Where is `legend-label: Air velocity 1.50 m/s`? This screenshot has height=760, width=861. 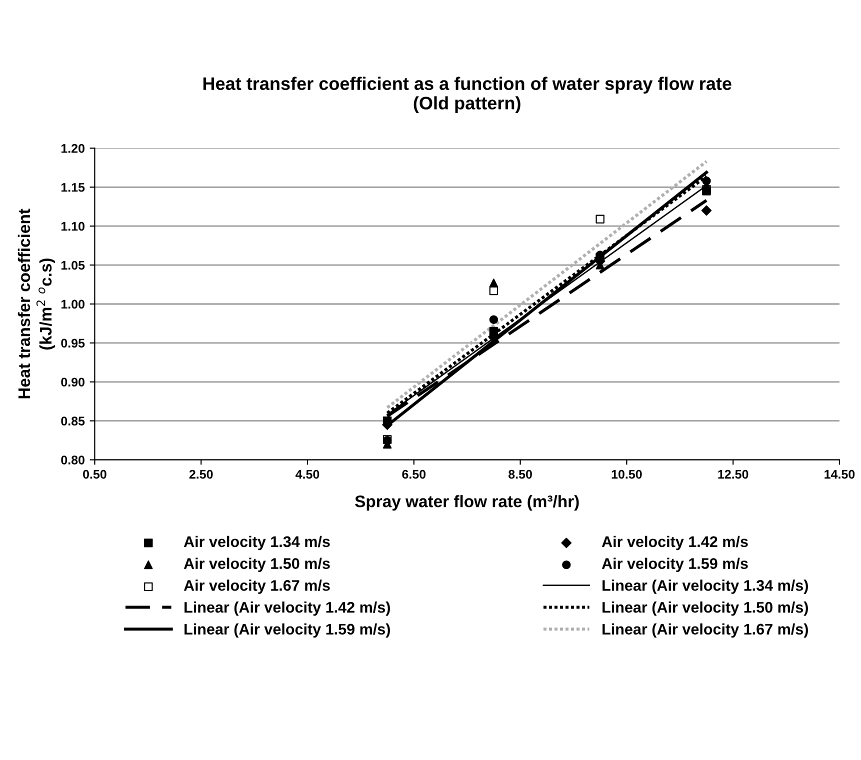
legend-label: Air velocity 1.50 m/s is located at coordinates (257, 565).